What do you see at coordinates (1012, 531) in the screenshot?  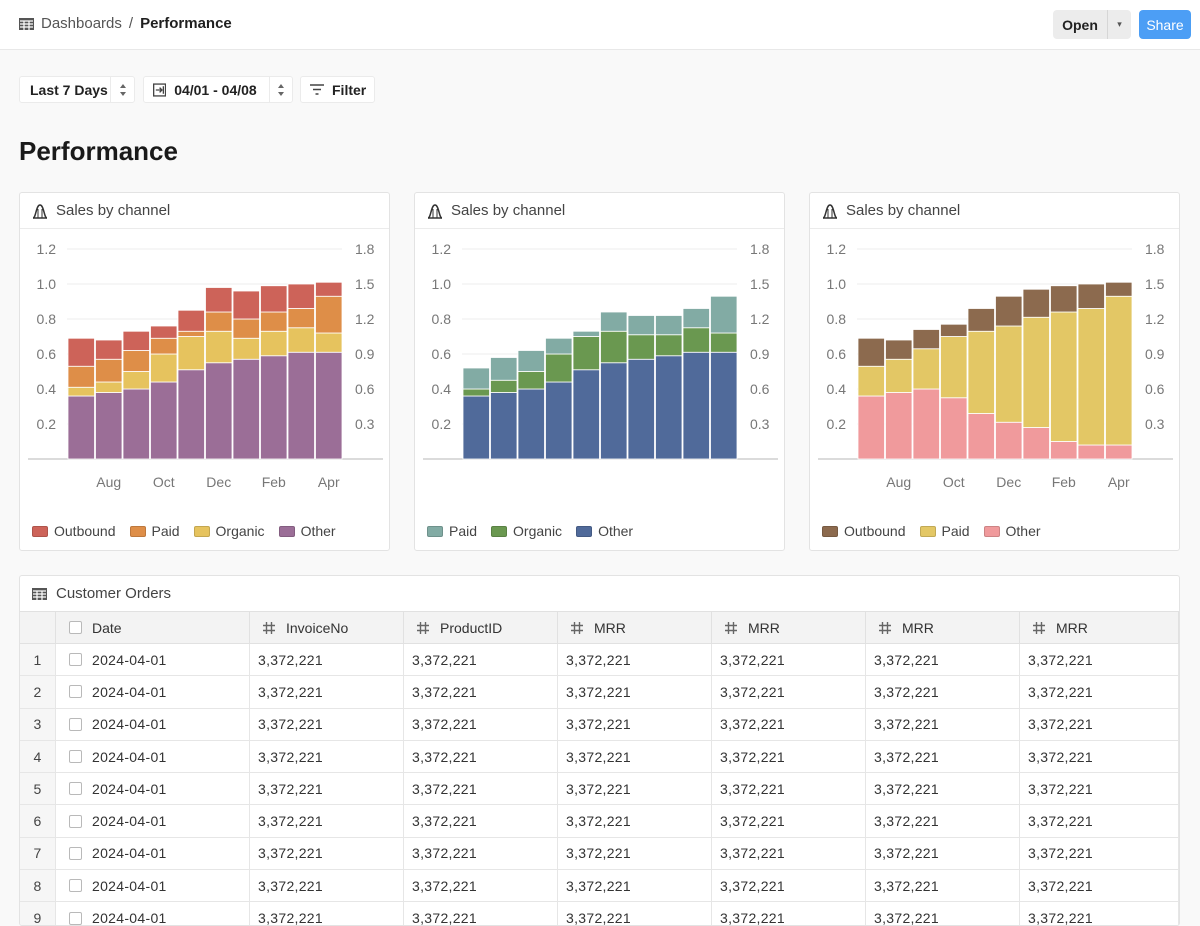 I see `legend-item-other: Other` at bounding box center [1012, 531].